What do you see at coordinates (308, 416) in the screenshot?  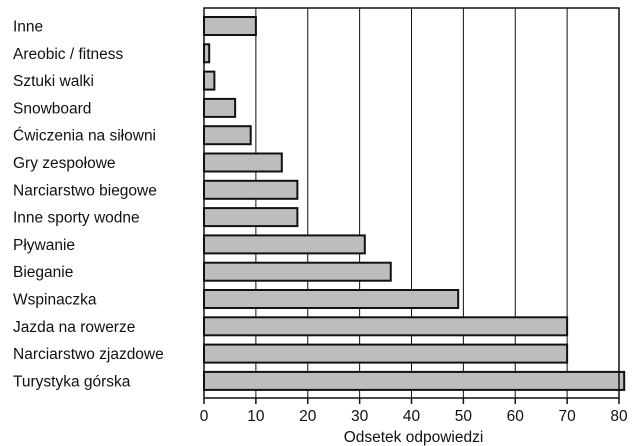 I see `x-tick-label-20: 20` at bounding box center [308, 416].